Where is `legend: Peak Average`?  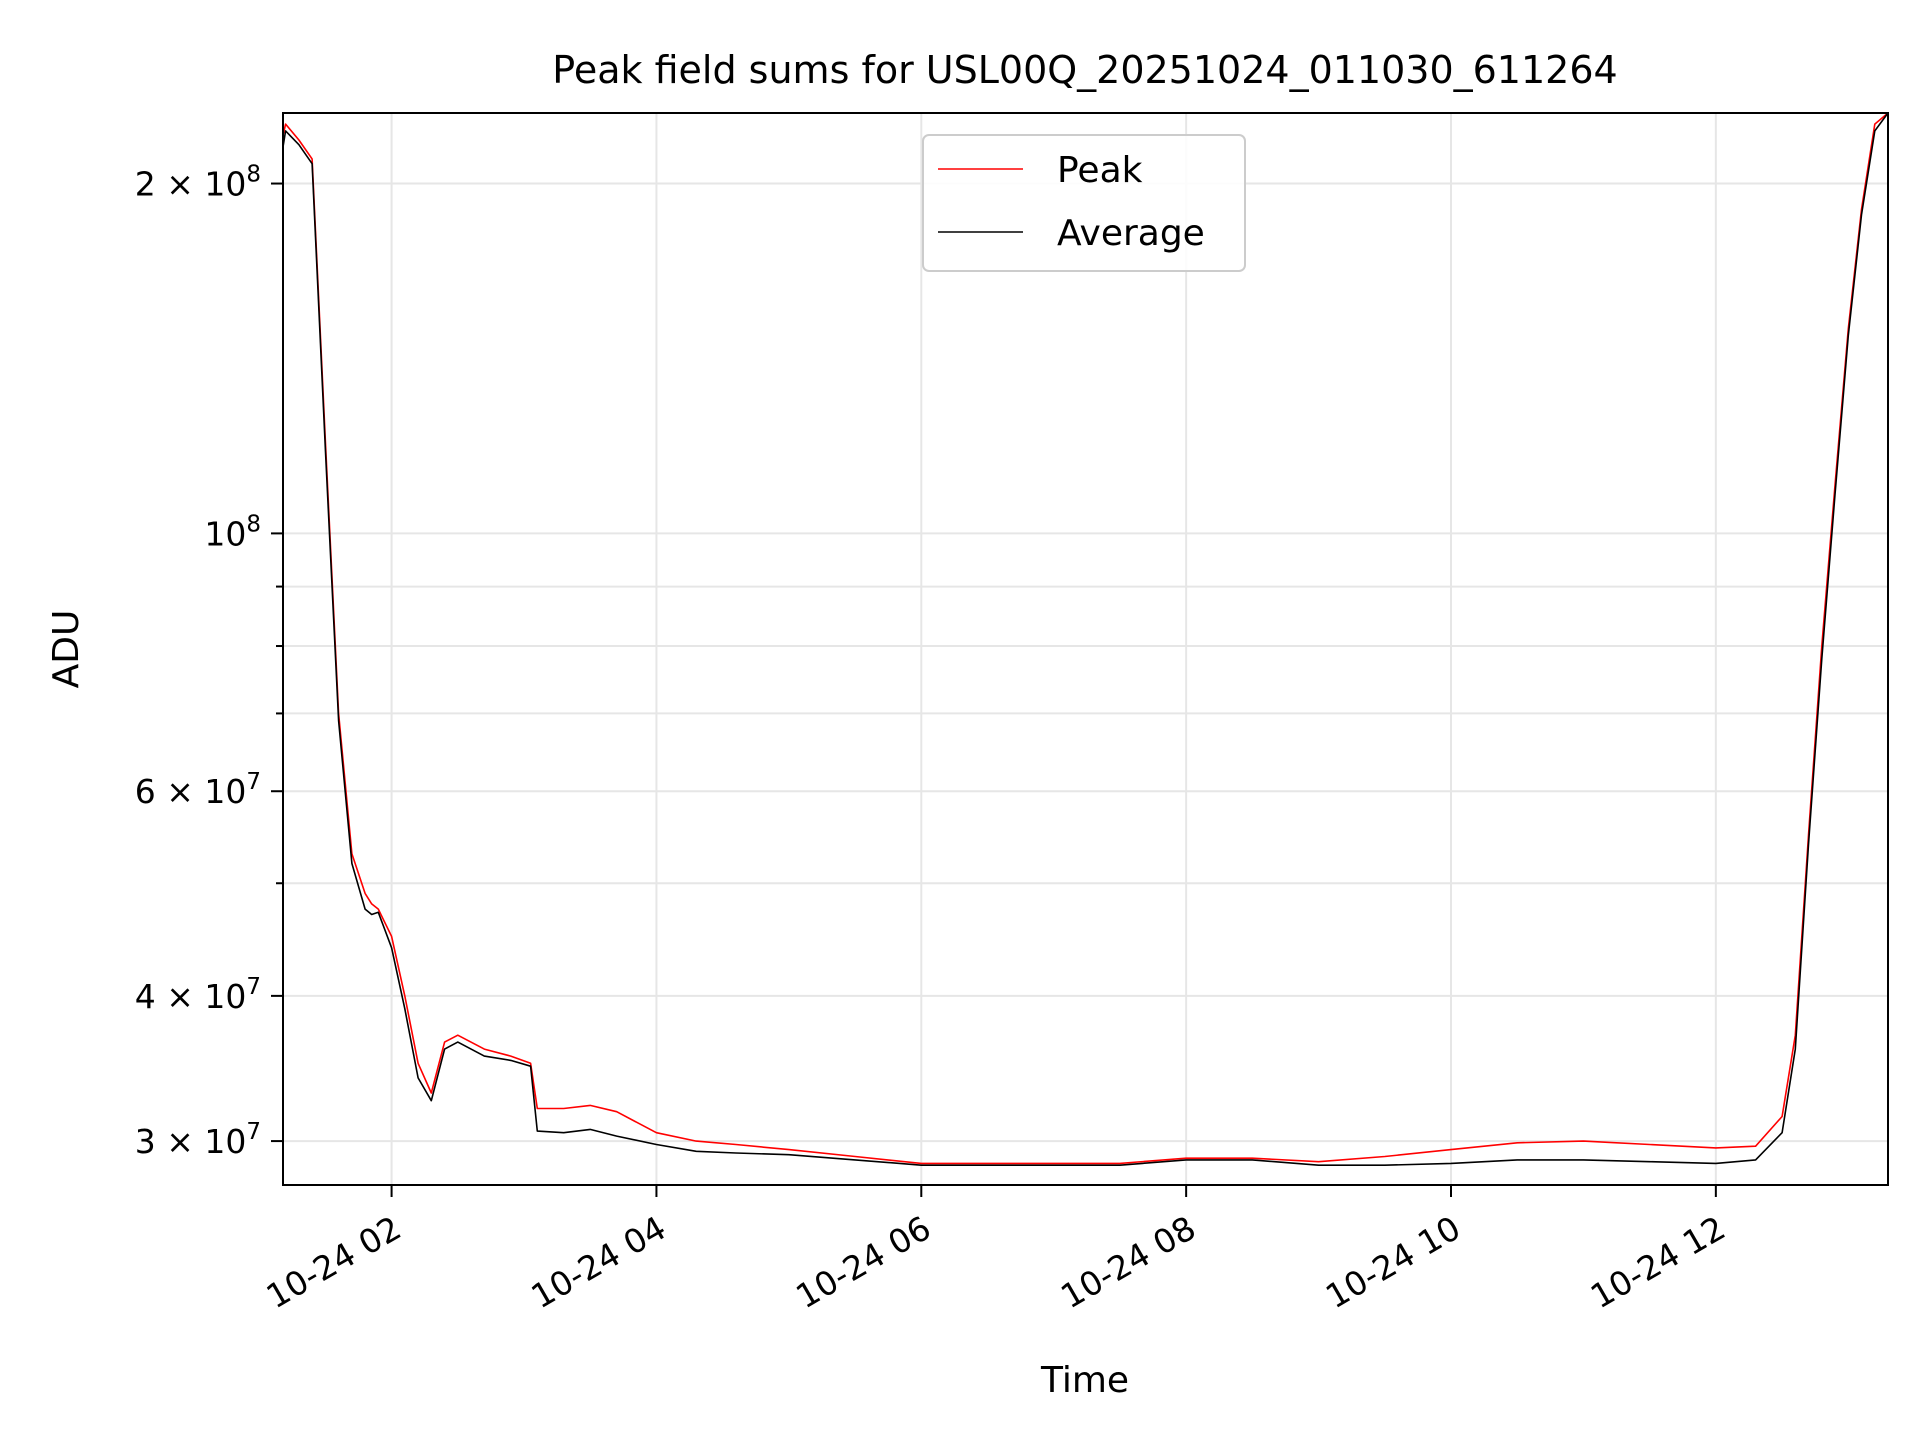
legend: Peak Average is located at coordinates (1084, 203).